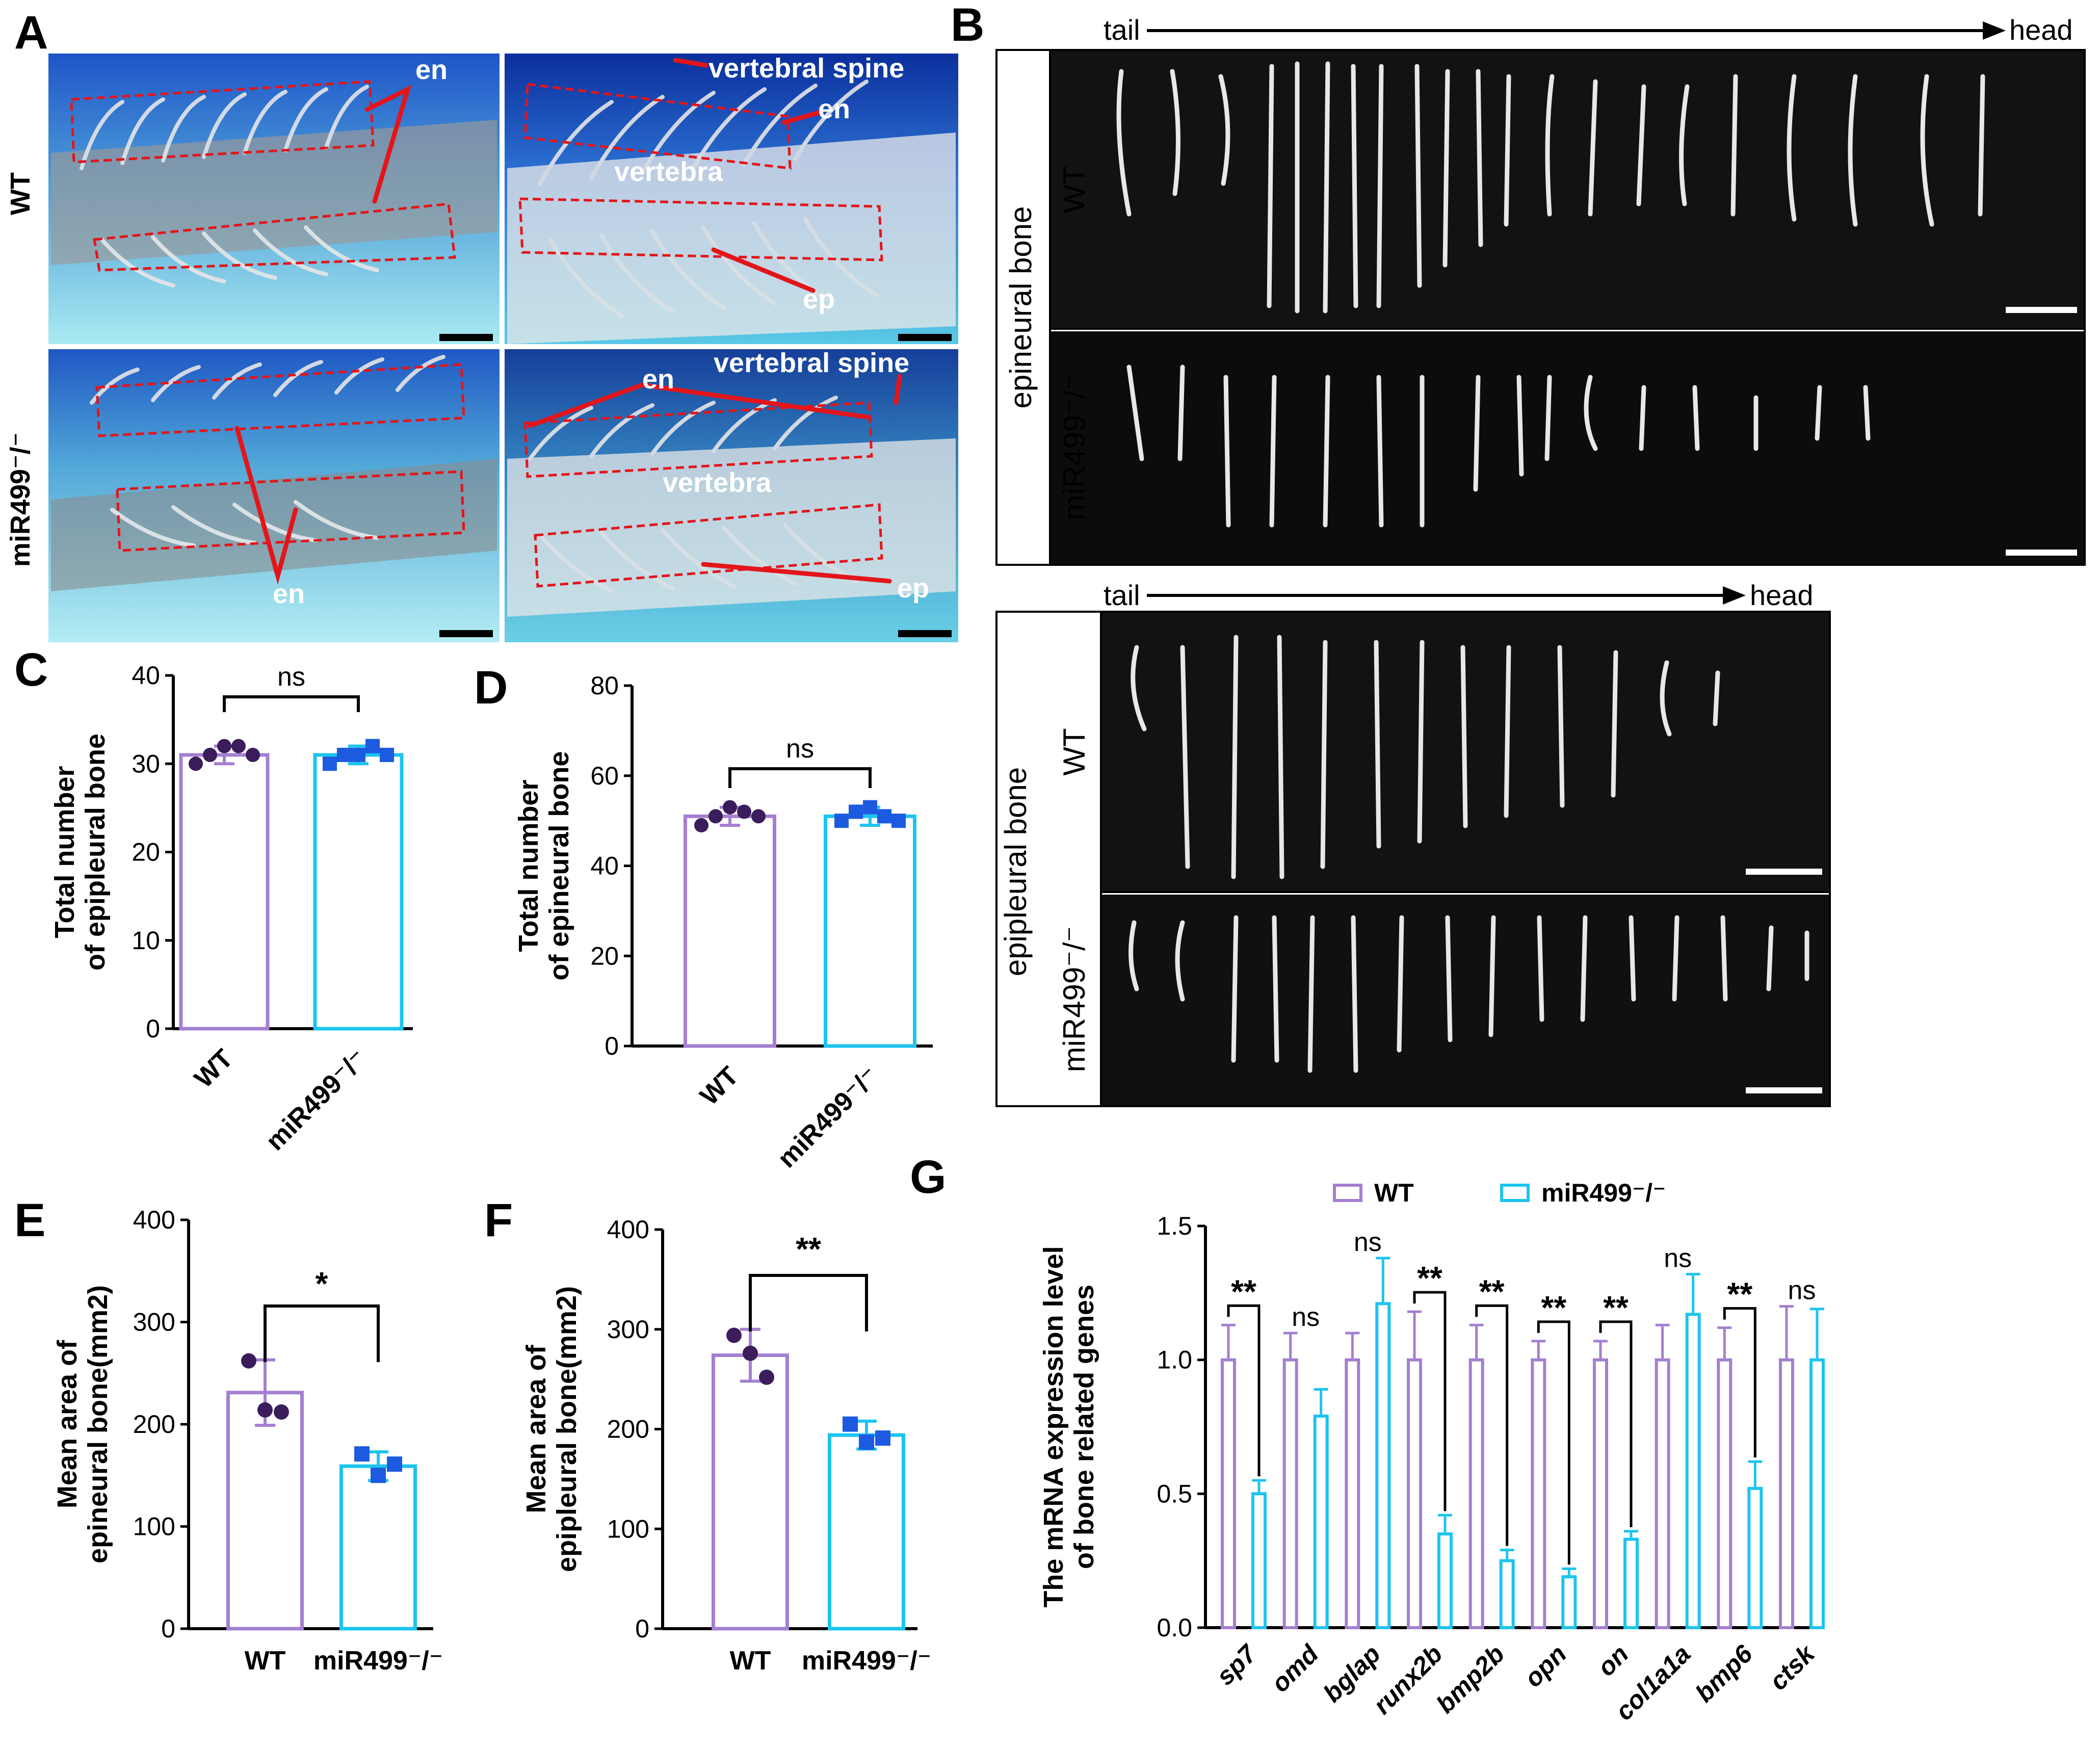  Describe the element at coordinates (1084, 1427) in the screenshot. I see `y-axis-label: of bone related genes` at that location.